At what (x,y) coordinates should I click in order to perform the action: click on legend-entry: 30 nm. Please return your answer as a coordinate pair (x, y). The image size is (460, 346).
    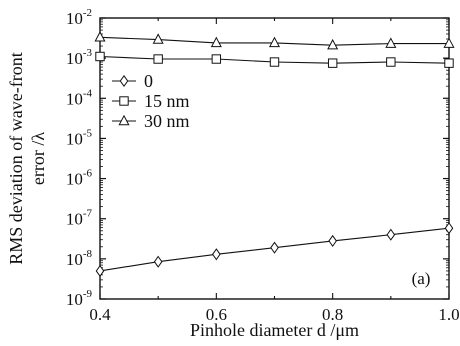
    Looking at the image, I should click on (151, 121).